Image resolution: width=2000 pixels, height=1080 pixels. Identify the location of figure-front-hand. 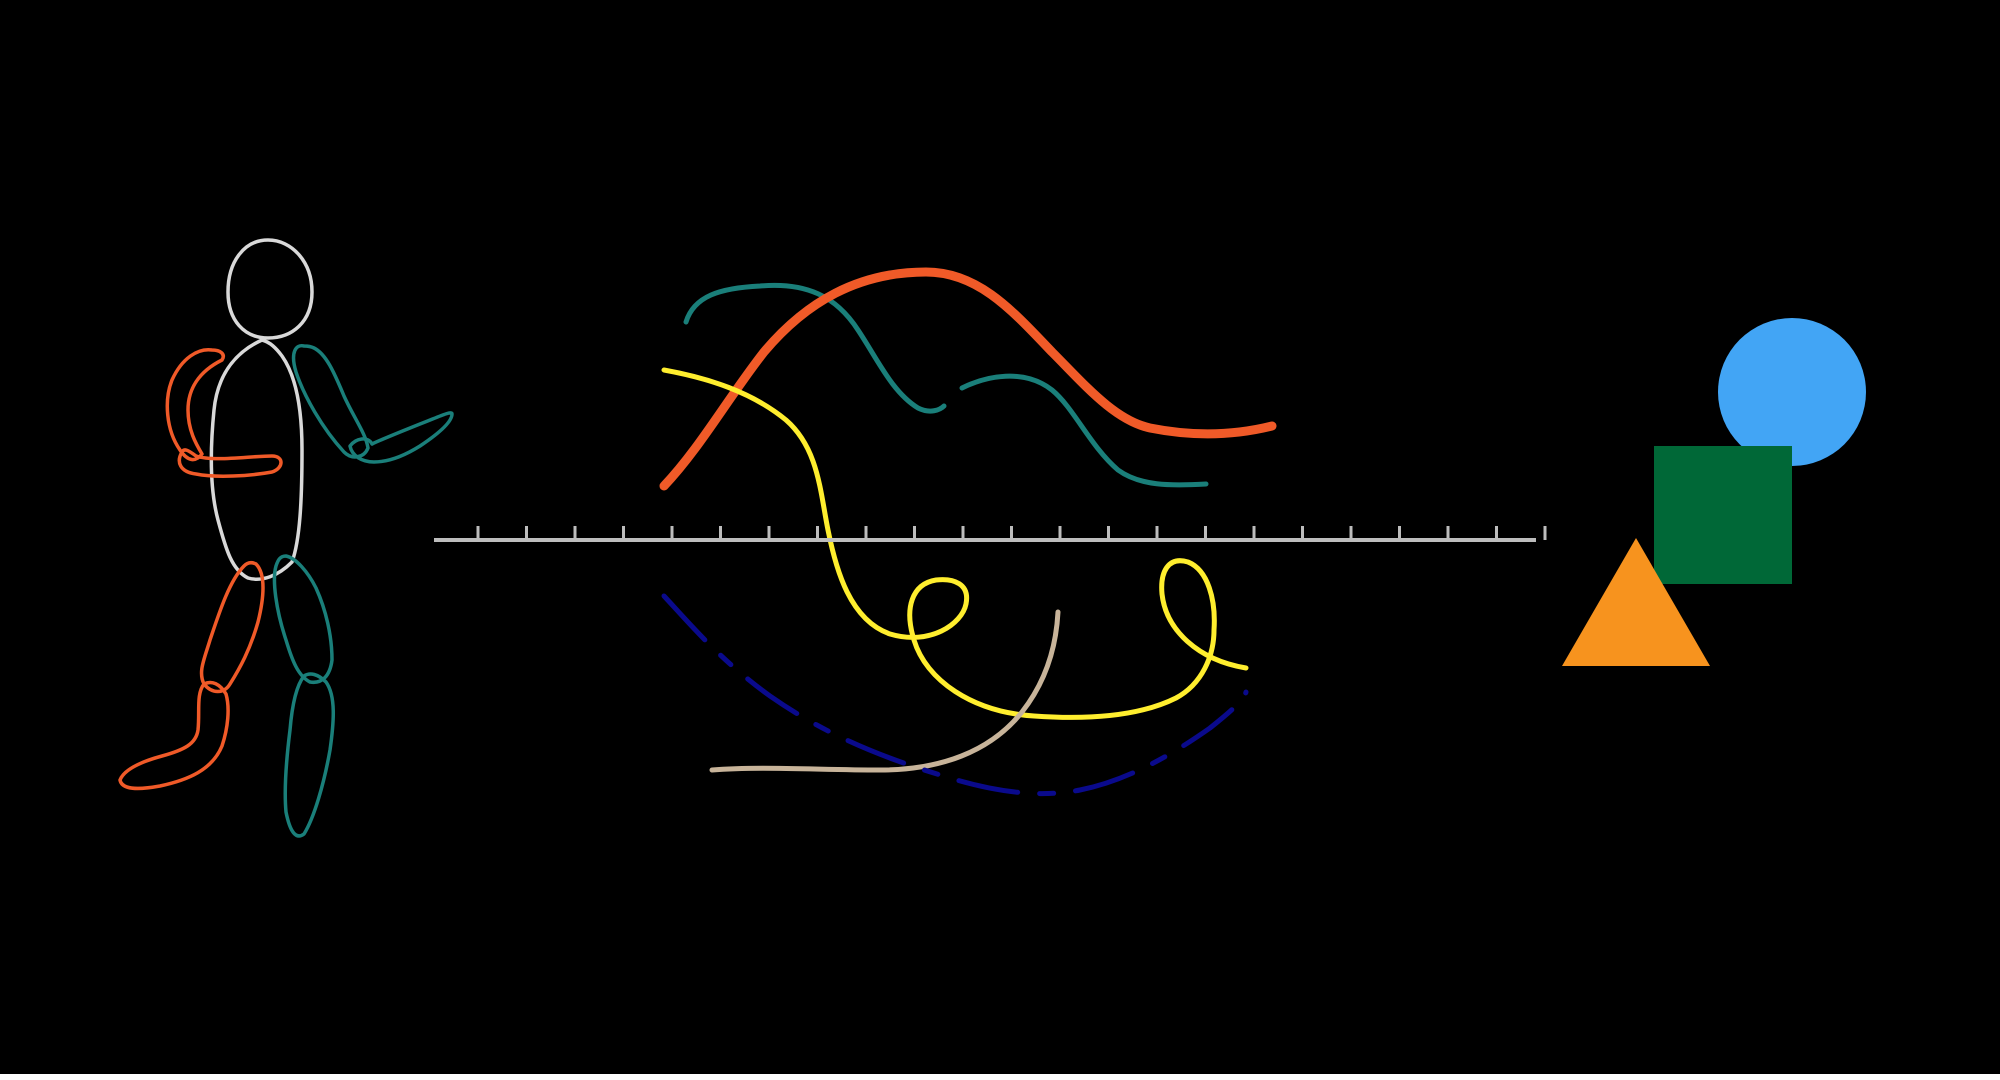
(401, 437).